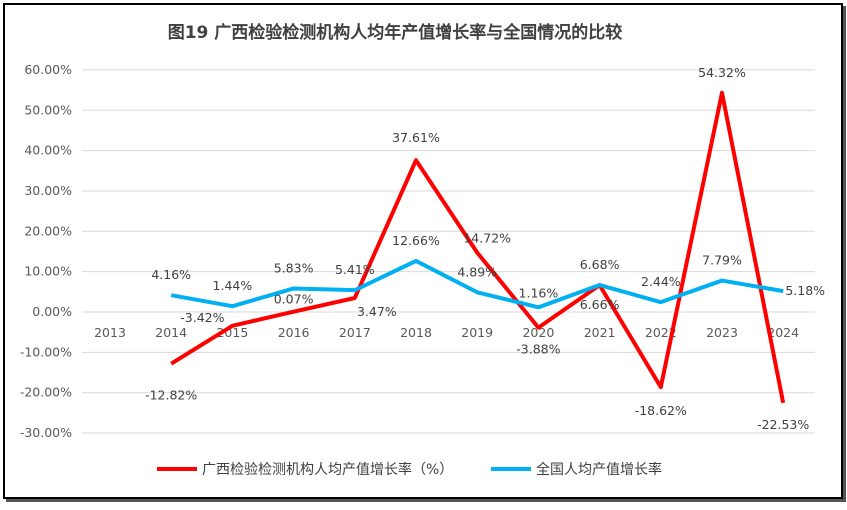 Image resolution: width=847 pixels, height=510 pixels. What do you see at coordinates (171, 274) in the screenshot?
I see `data-label: 4.16%` at bounding box center [171, 274].